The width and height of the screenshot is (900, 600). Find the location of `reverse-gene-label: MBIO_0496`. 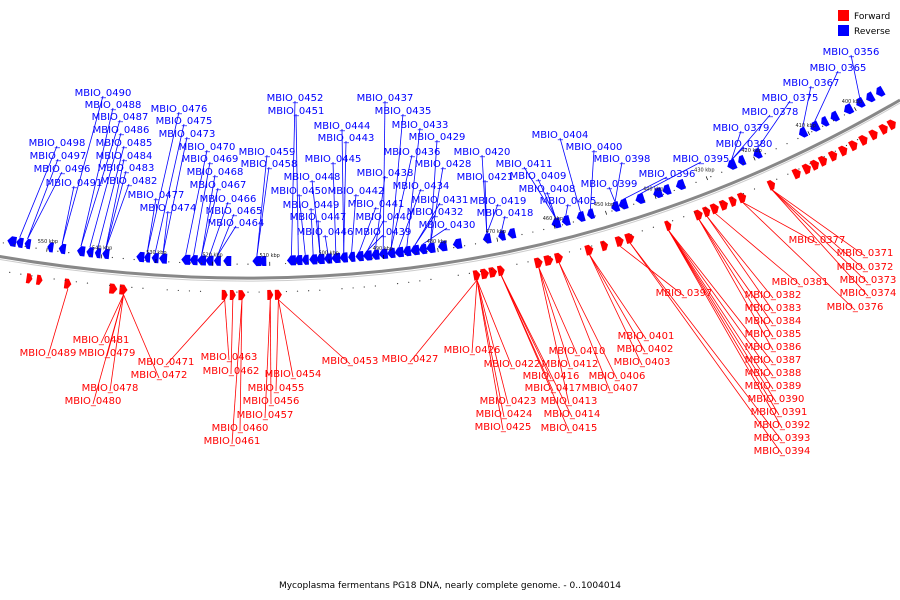

reverse-gene-label: MBIO_0496 is located at coordinates (62, 169).